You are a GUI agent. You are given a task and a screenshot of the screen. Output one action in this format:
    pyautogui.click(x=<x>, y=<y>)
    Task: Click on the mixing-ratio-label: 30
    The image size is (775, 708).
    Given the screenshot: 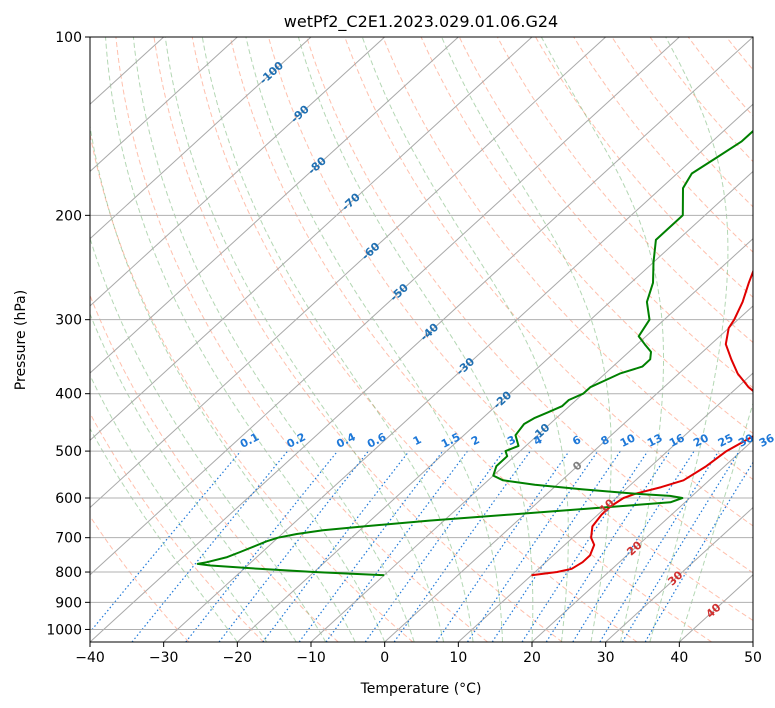 What is the action you would take?
    pyautogui.click(x=746, y=440)
    